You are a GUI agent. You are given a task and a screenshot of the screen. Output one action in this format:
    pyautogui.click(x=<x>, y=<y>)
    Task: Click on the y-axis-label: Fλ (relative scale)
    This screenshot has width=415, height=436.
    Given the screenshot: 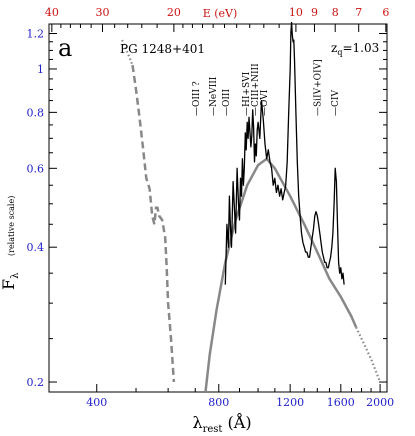 What is the action you would take?
    pyautogui.click(x=10, y=243)
    